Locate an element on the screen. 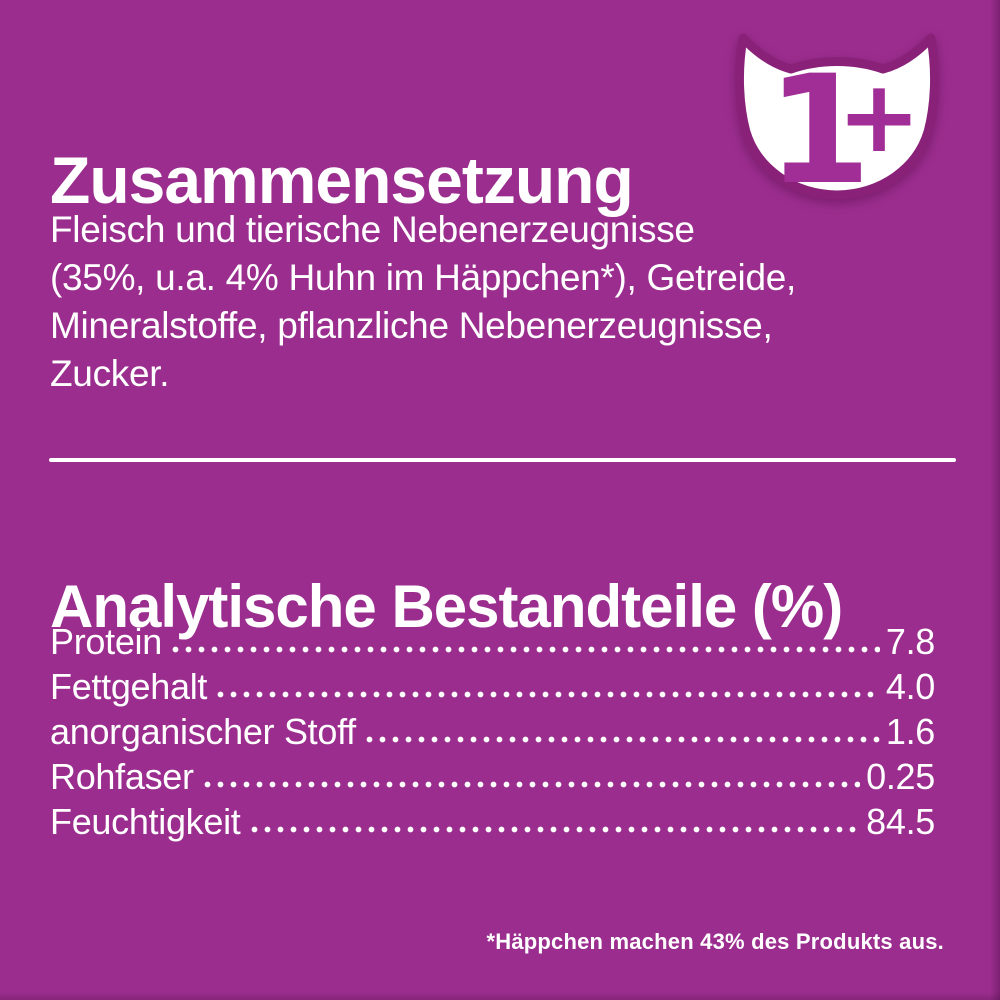 This screenshot has width=1000, height=1000. row-value: 1.6 is located at coordinates (910, 731).